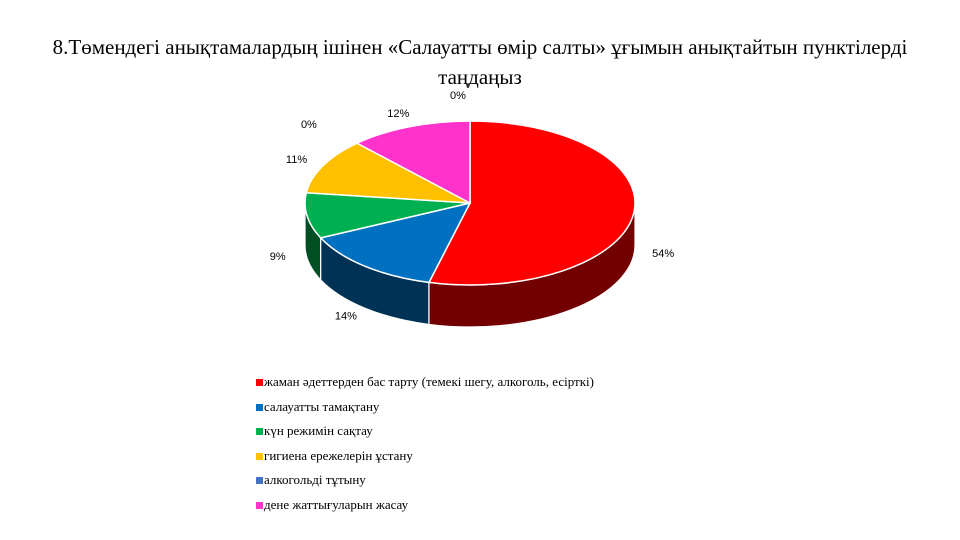  Describe the element at coordinates (346, 316) in the screenshot. I see `data-label-1: 14%` at that location.